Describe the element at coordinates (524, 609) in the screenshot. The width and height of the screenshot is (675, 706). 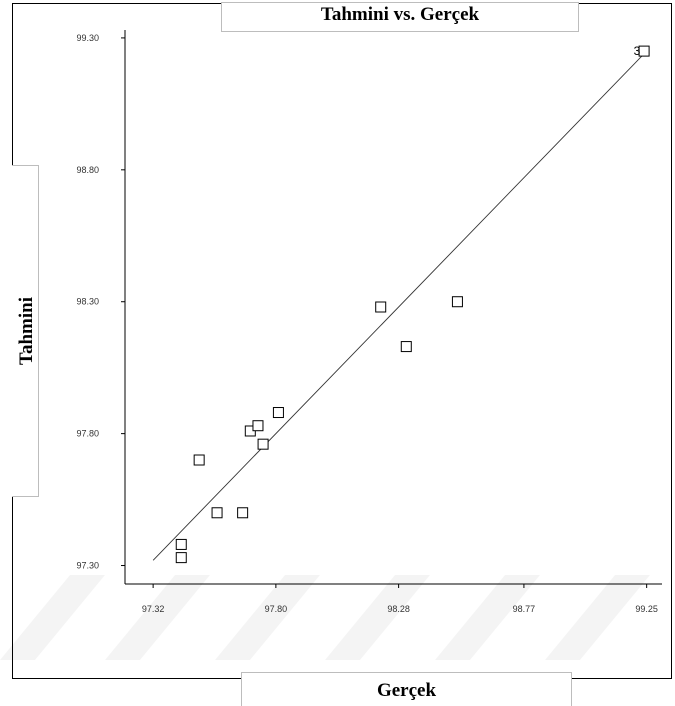
I see `x-tick-label: 98.77` at that location.